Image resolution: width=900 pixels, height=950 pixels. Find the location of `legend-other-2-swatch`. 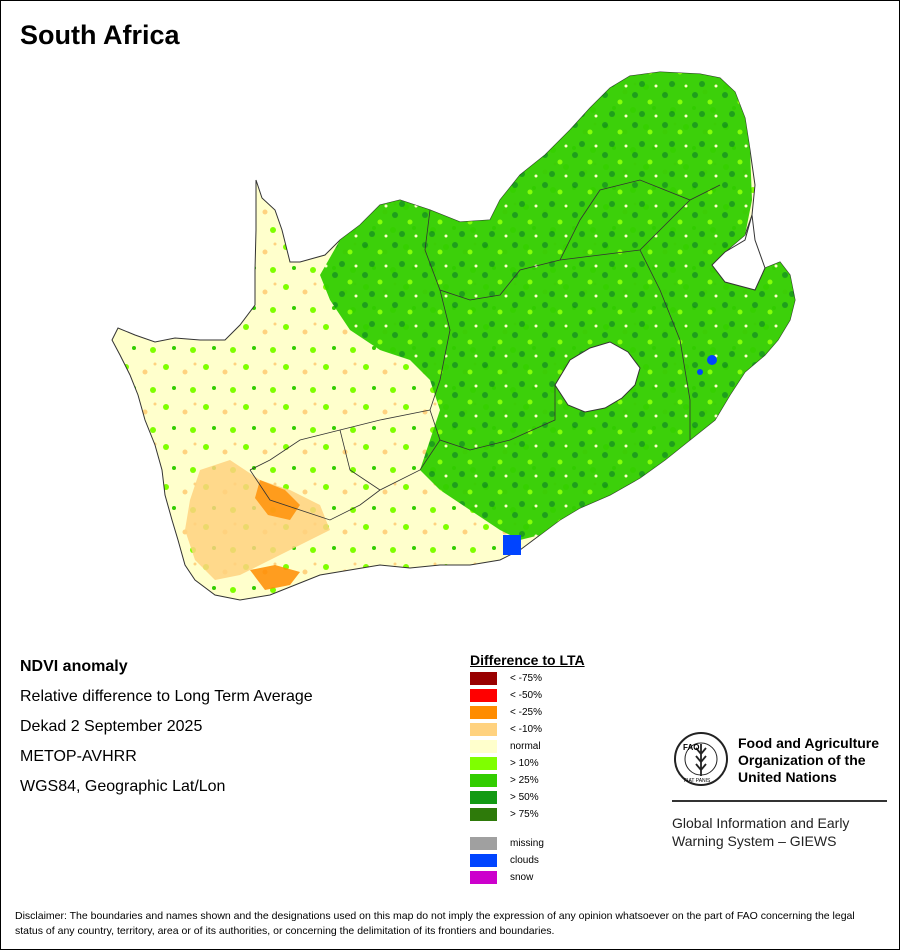

legend-other-2-swatch is located at coordinates (483, 877).